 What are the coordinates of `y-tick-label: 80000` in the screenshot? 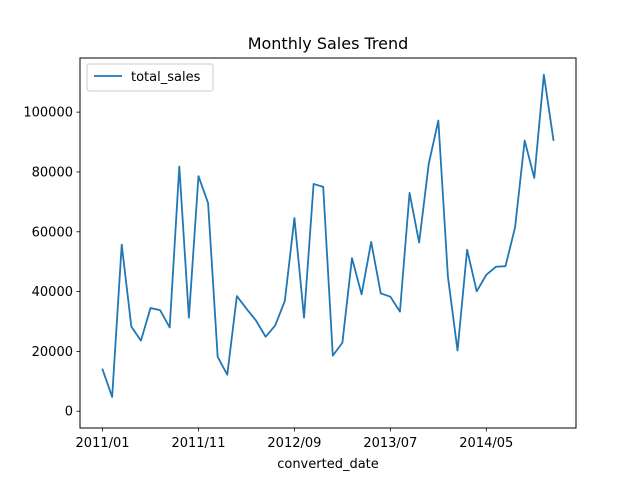 It's located at (52, 172).